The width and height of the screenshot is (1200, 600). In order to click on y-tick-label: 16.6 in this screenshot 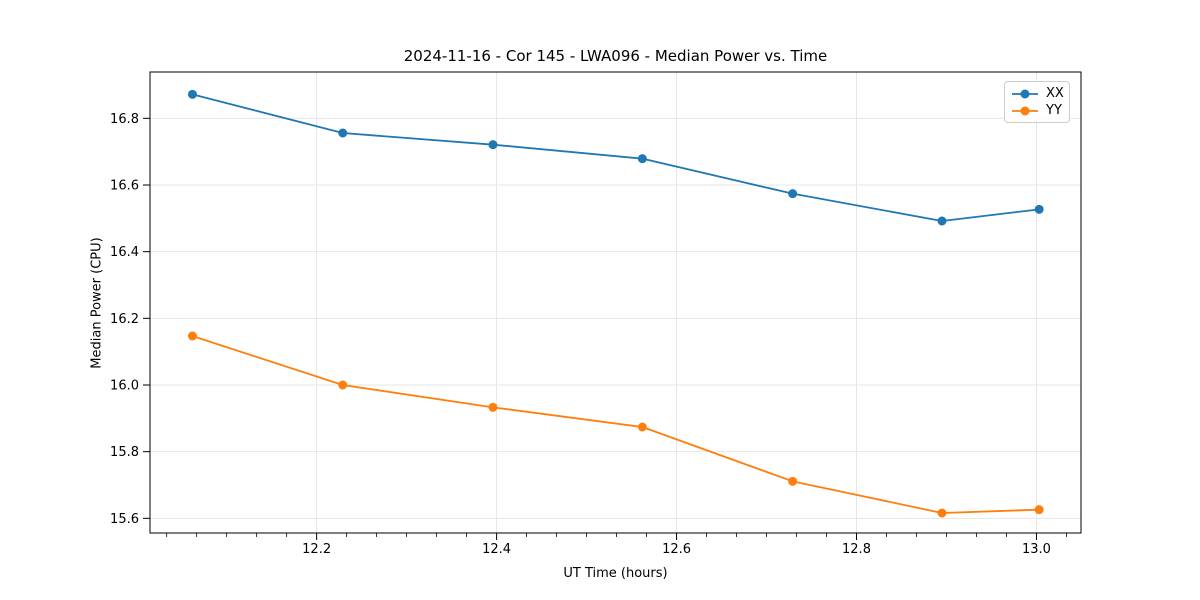, I will do `click(124, 186)`.